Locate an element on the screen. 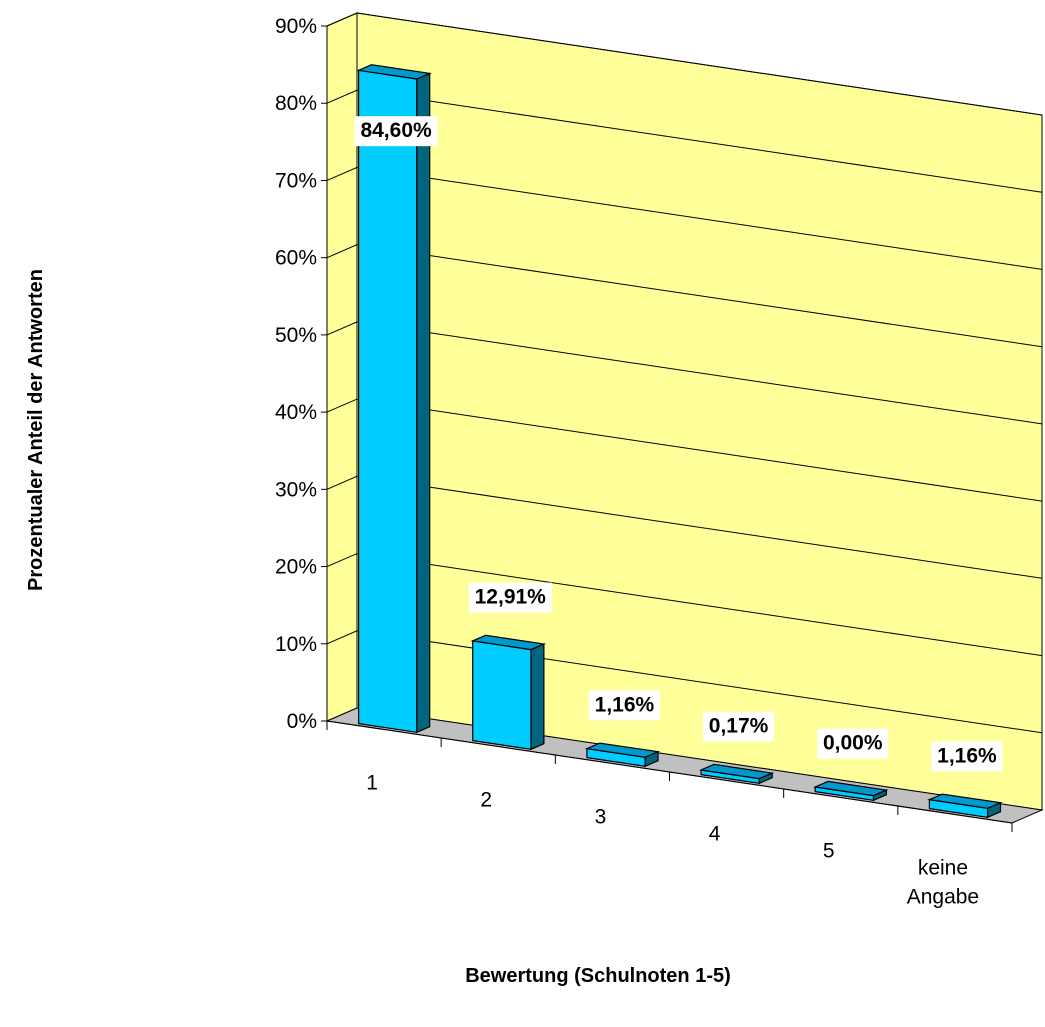  category-labels: 1 2 3 4 5 keine Angabe is located at coordinates (672, 840).